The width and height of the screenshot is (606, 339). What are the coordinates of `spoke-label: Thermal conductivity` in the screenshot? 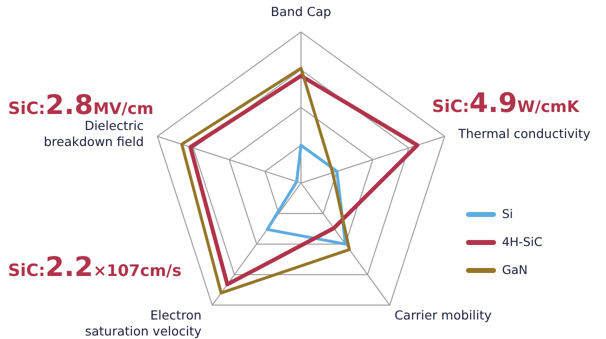 It's located at (524, 133).